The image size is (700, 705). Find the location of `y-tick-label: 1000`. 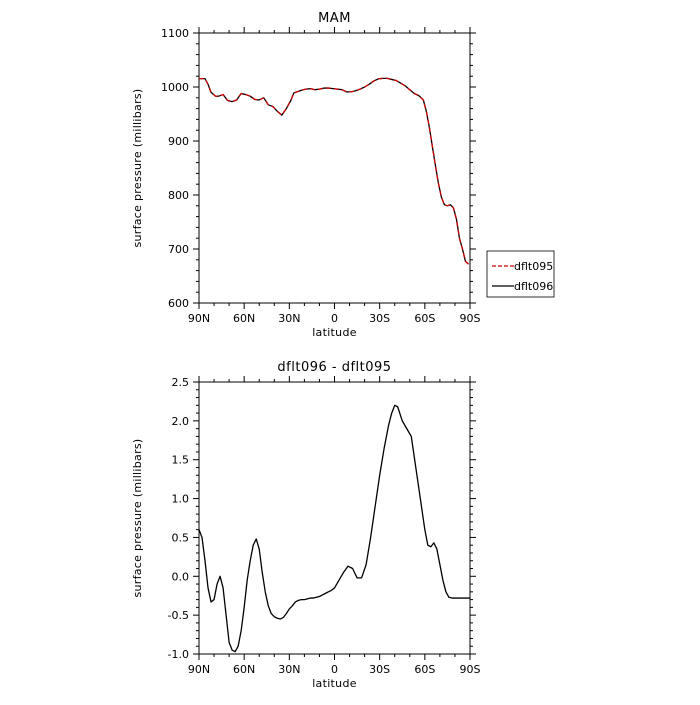

y-tick-label: 1000 is located at coordinates (175, 87).